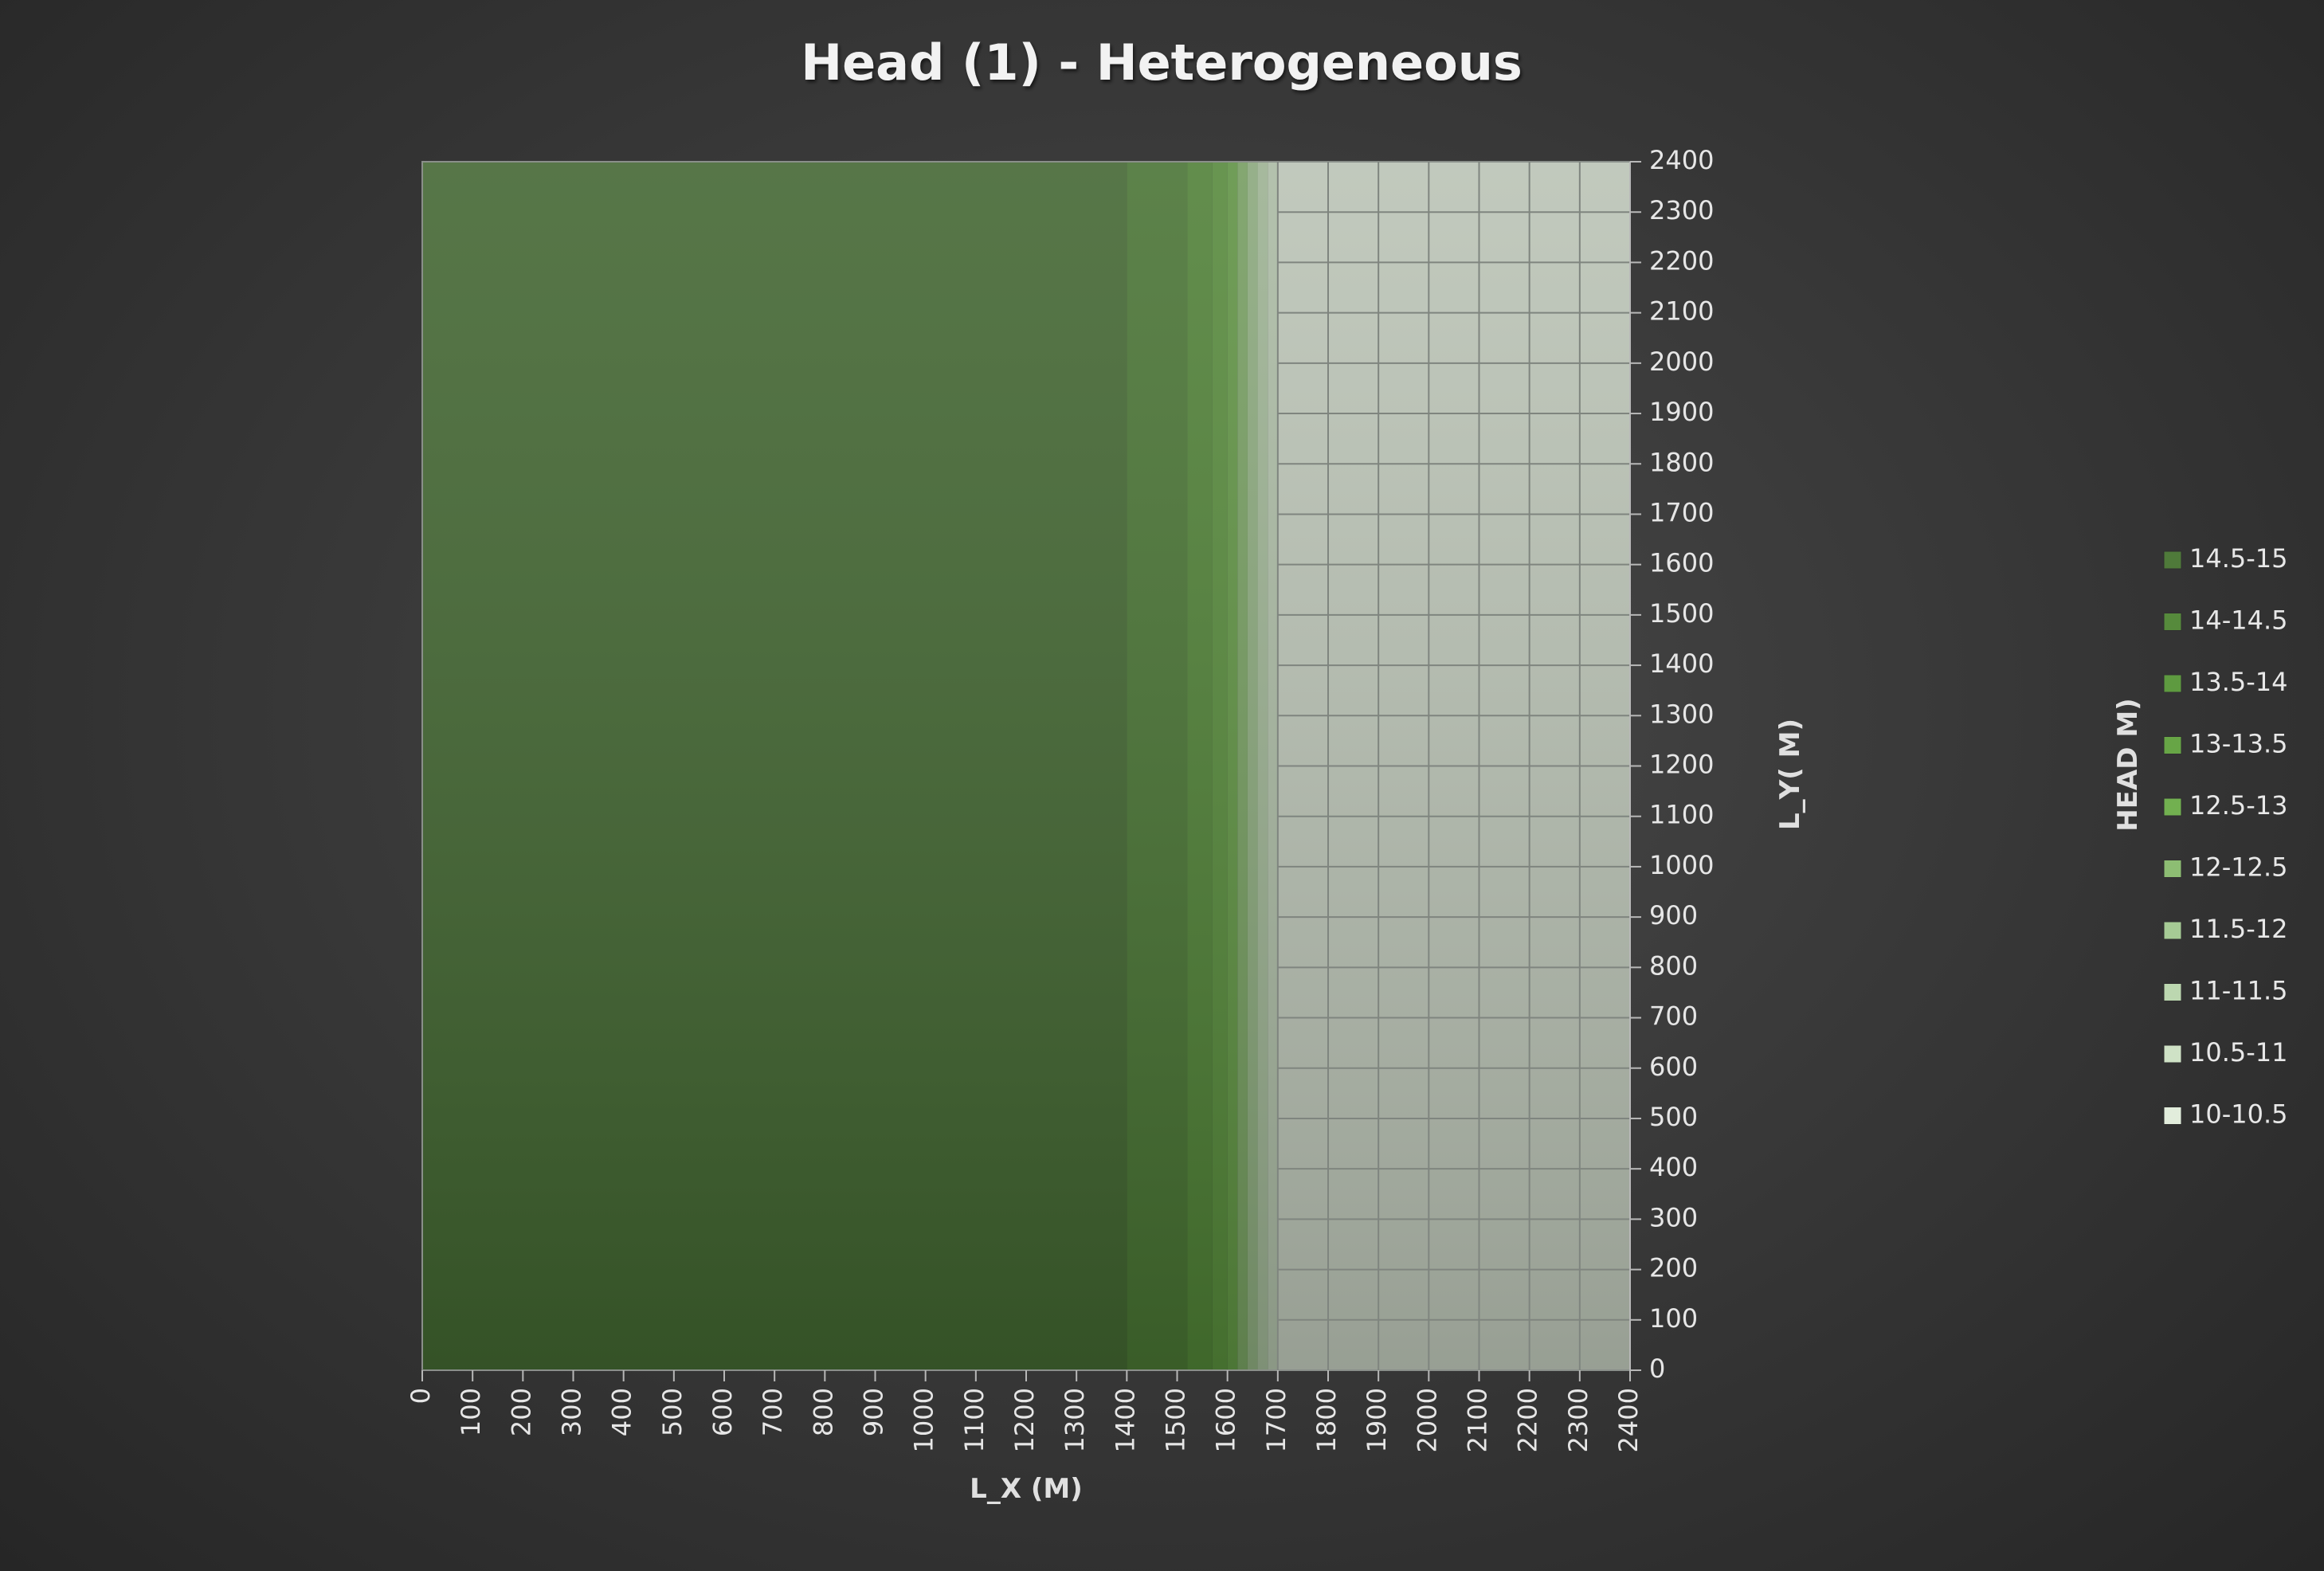  What do you see at coordinates (521, 1412) in the screenshot?
I see `x-tick-label: 200` at bounding box center [521, 1412].